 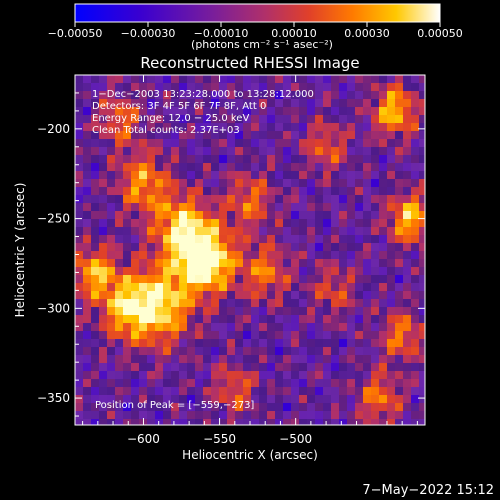 I want to click on chart-title: Reconstructed RHESSI Image, so click(x=249, y=63).